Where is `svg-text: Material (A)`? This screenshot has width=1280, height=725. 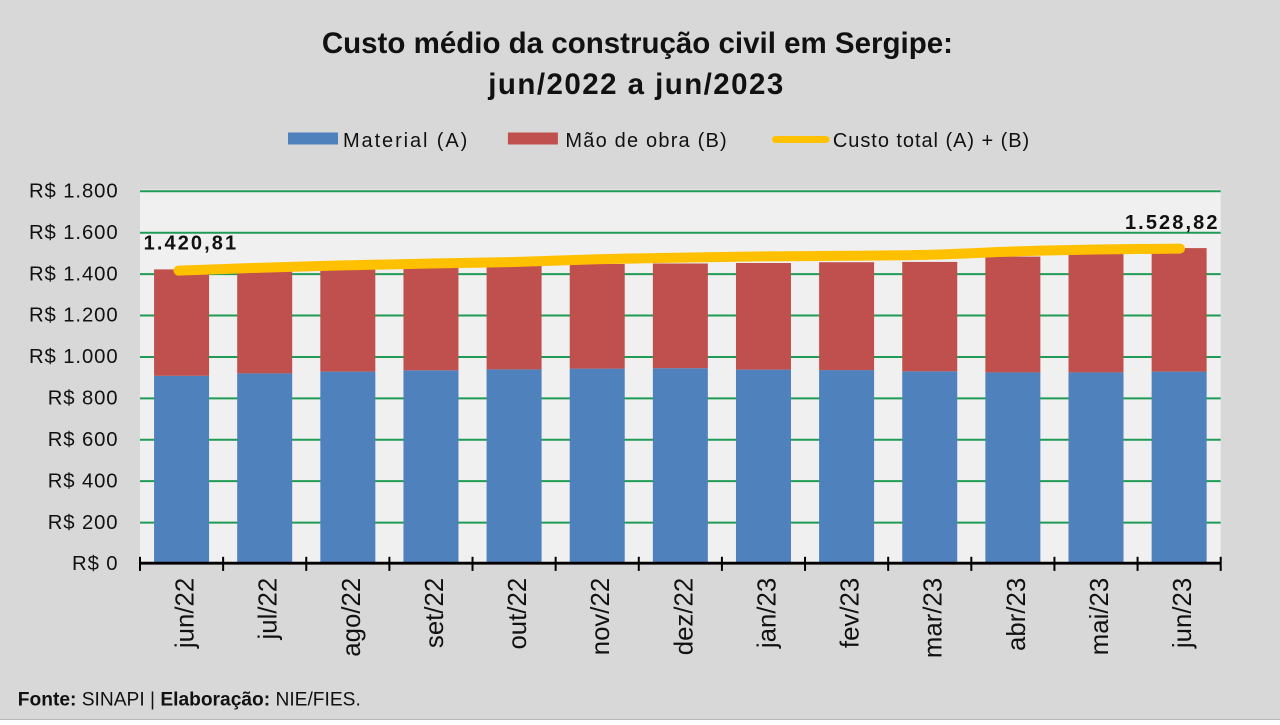 svg-text: Material (A) is located at coordinates (406, 141).